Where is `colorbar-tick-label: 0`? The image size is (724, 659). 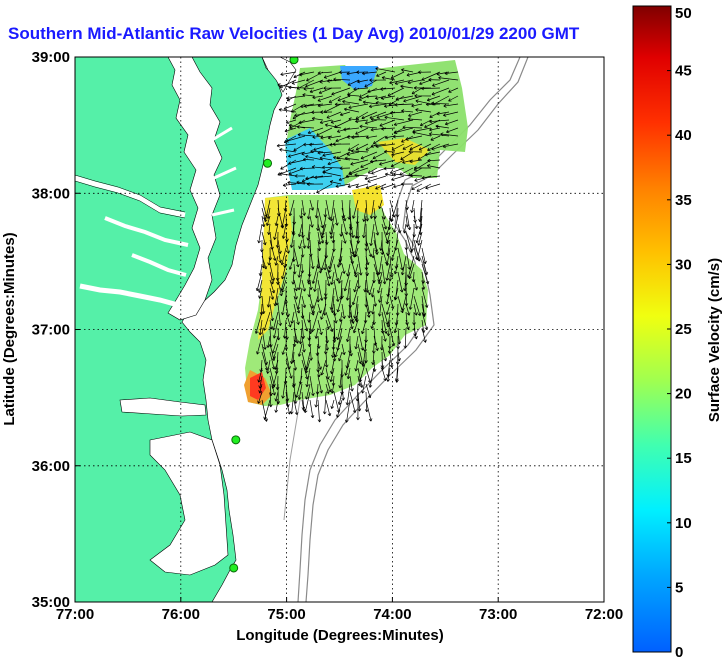 colorbar-tick-label: 0 is located at coordinates (679, 651).